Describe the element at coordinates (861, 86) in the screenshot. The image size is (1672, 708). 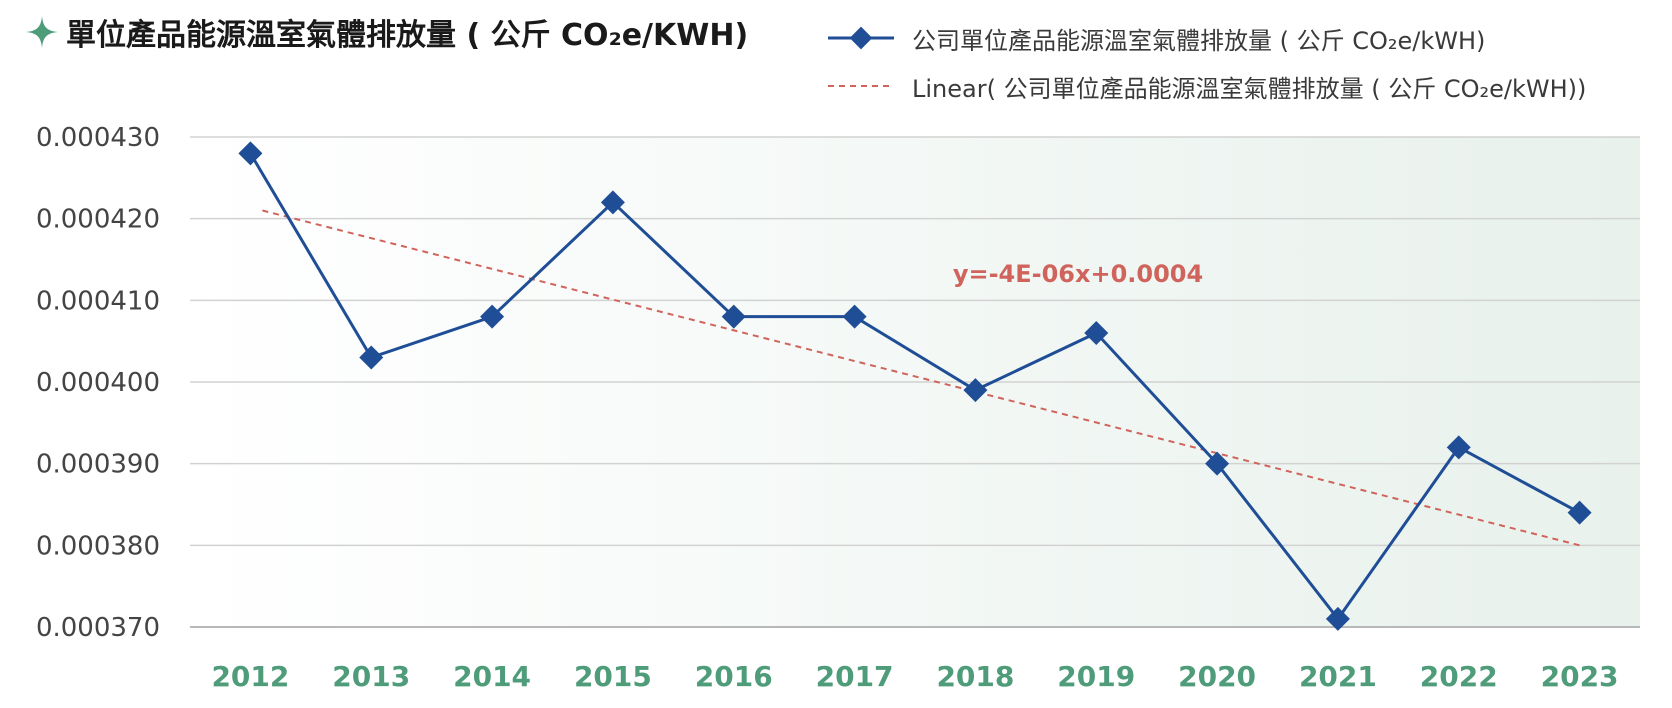
I see `legend-dashed-line-icon` at that location.